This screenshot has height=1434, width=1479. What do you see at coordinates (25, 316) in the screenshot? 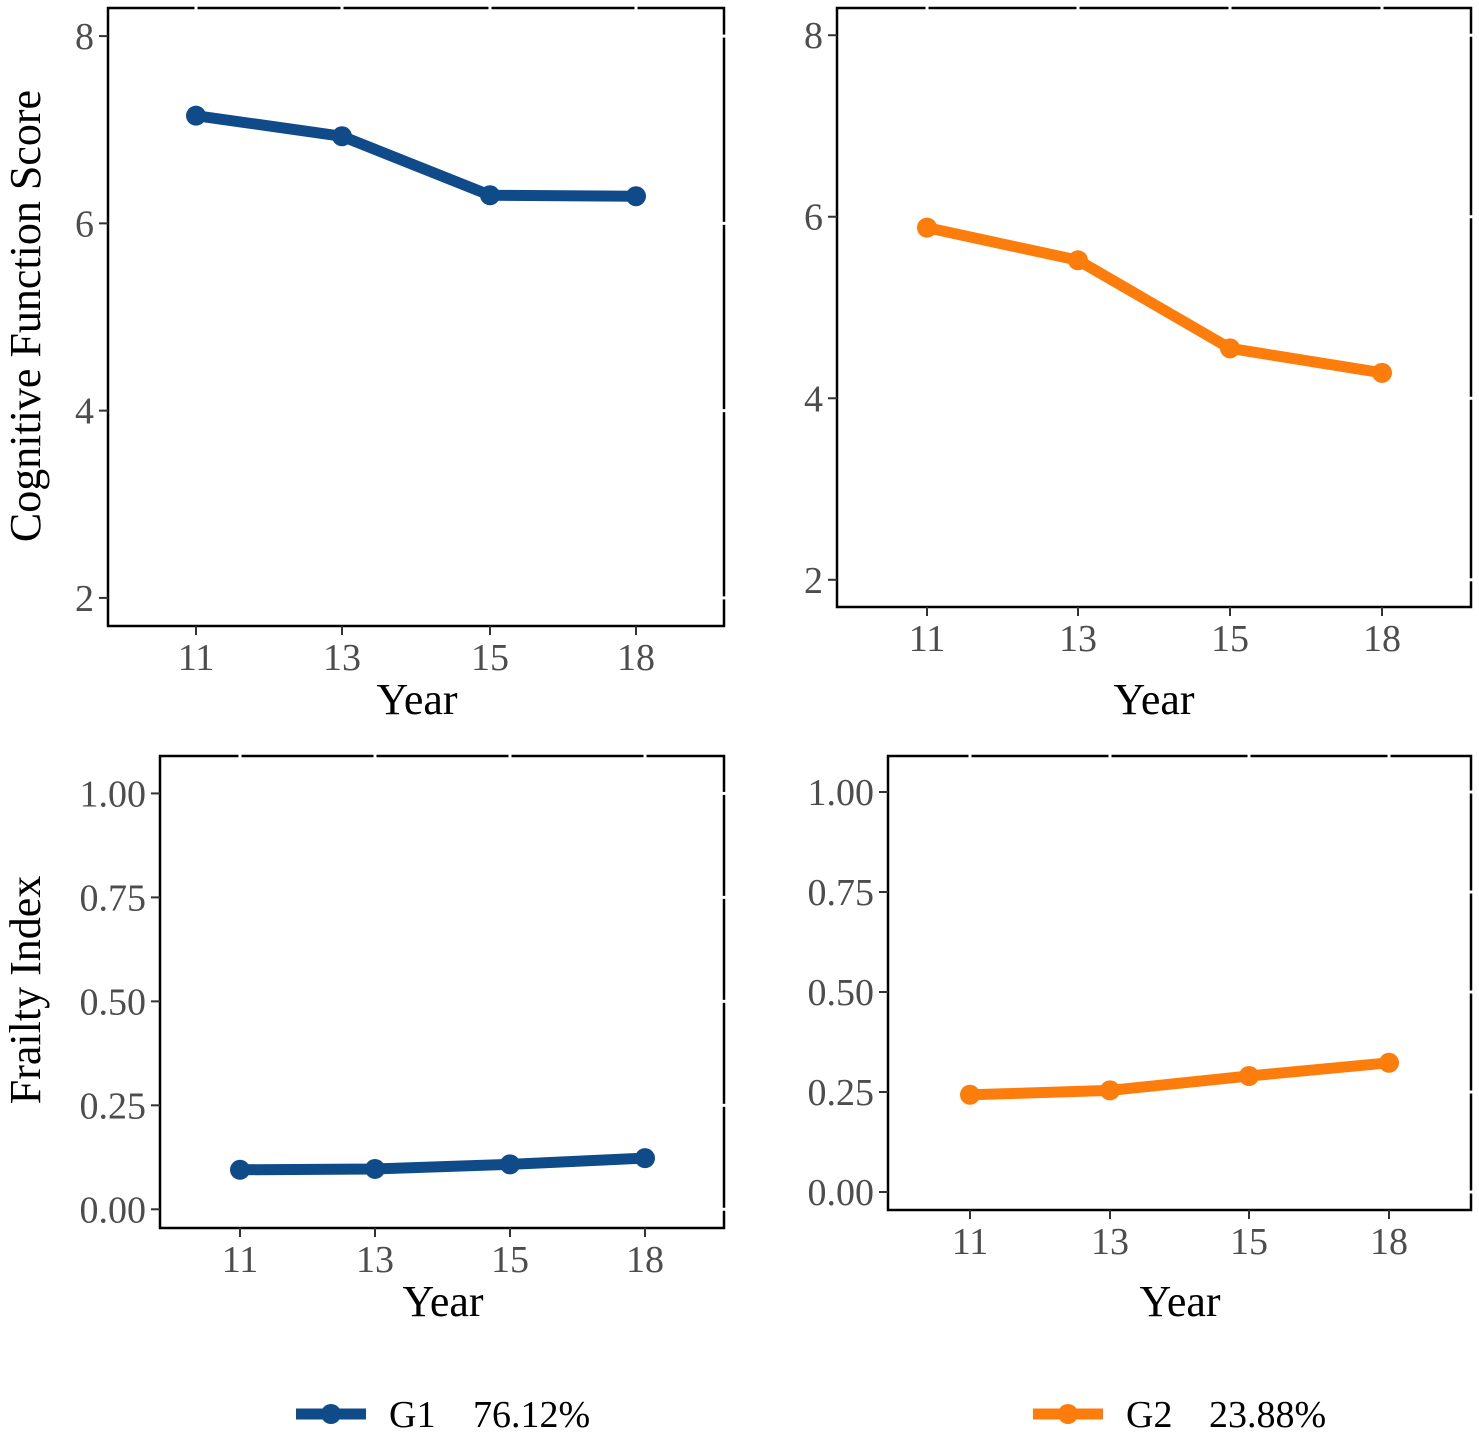
I see `y-axis-title-cognitive: Cognitive Function Score` at bounding box center [25, 316].